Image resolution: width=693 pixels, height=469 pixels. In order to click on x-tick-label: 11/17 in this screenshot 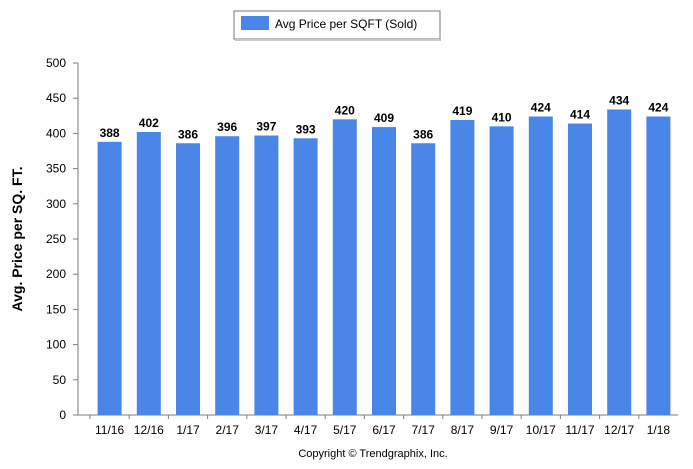, I will do `click(579, 430)`.